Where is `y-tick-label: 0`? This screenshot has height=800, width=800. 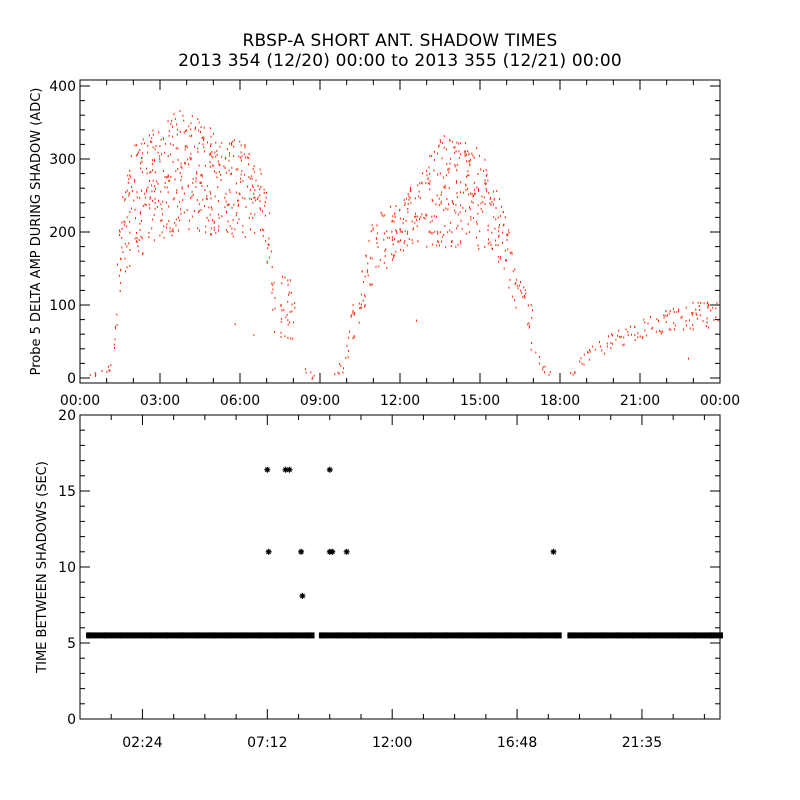 y-tick-label: 0 is located at coordinates (71, 379).